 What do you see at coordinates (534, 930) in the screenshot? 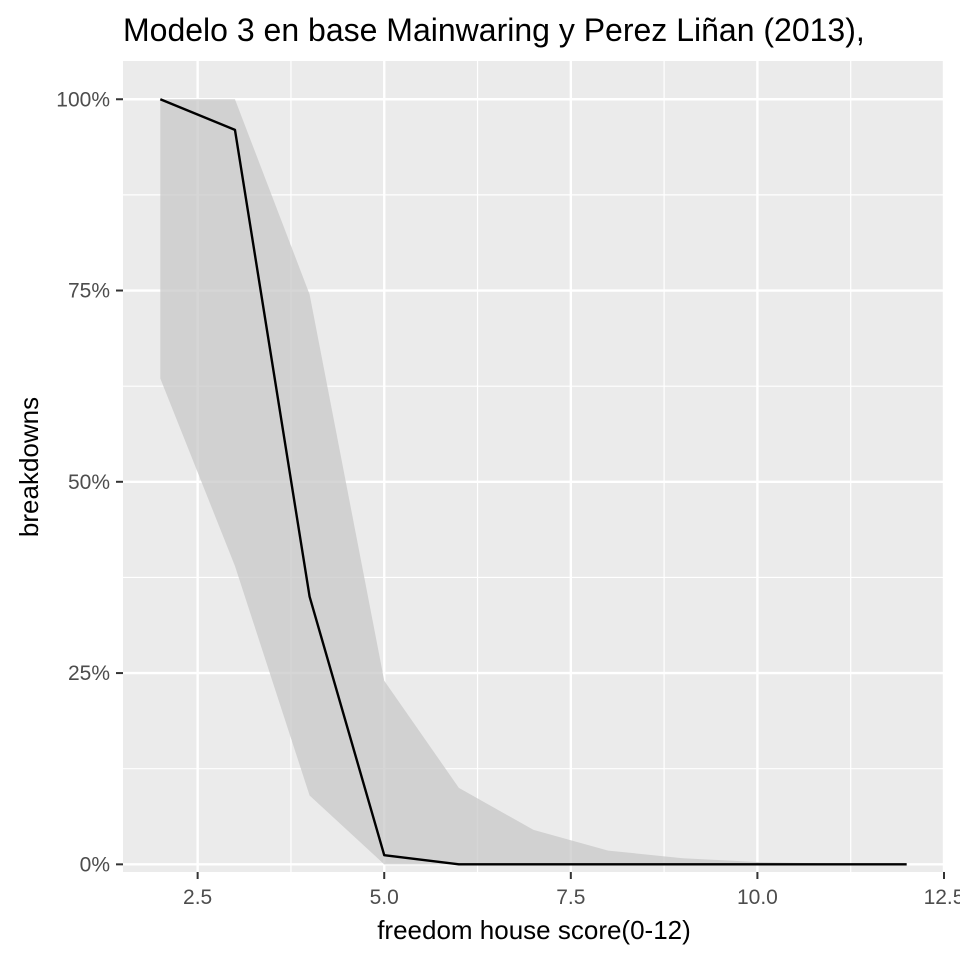
I see `x-axis-title: freedom house score(0-12)` at bounding box center [534, 930].